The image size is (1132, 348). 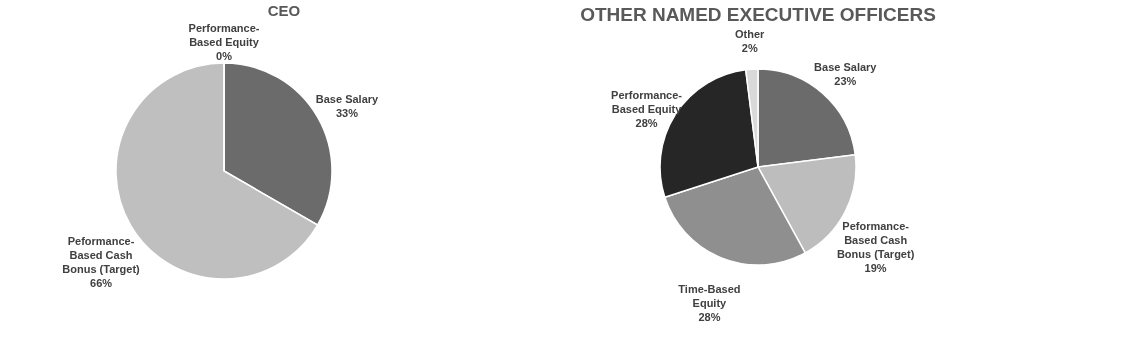 I want to click on data-label: 19%, so click(x=875, y=267).